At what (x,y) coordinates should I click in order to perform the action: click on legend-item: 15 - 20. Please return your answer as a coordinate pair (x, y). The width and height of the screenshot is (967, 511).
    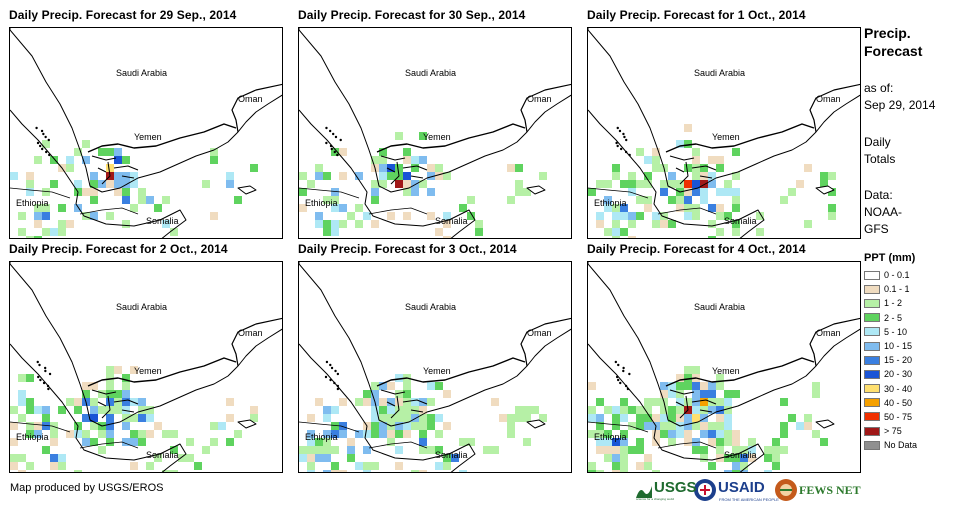
    Looking at the image, I should click on (890, 360).